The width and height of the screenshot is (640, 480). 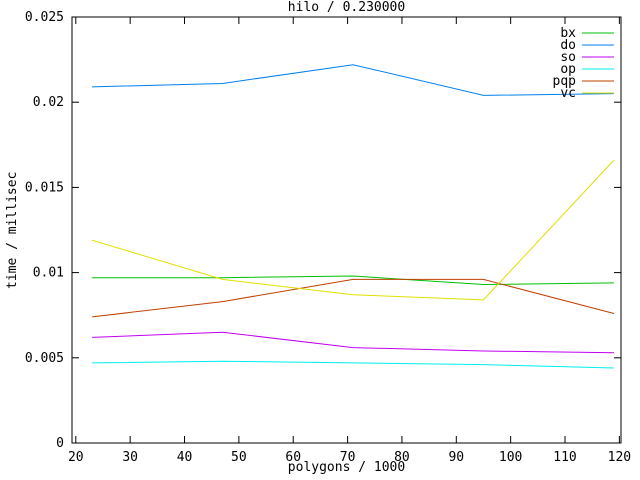 What do you see at coordinates (568, 93) in the screenshot?
I see `legend-label-vc: vc` at bounding box center [568, 93].